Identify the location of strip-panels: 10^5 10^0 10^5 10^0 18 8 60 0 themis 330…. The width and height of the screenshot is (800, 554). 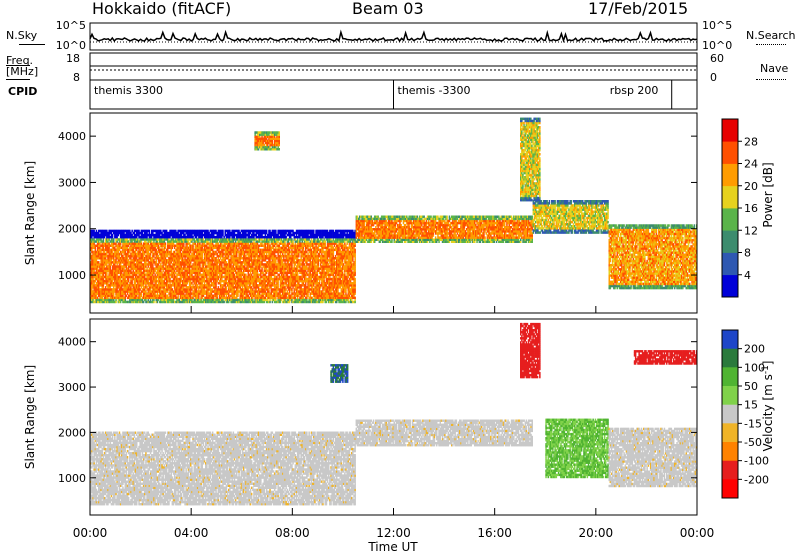
(394, 64).